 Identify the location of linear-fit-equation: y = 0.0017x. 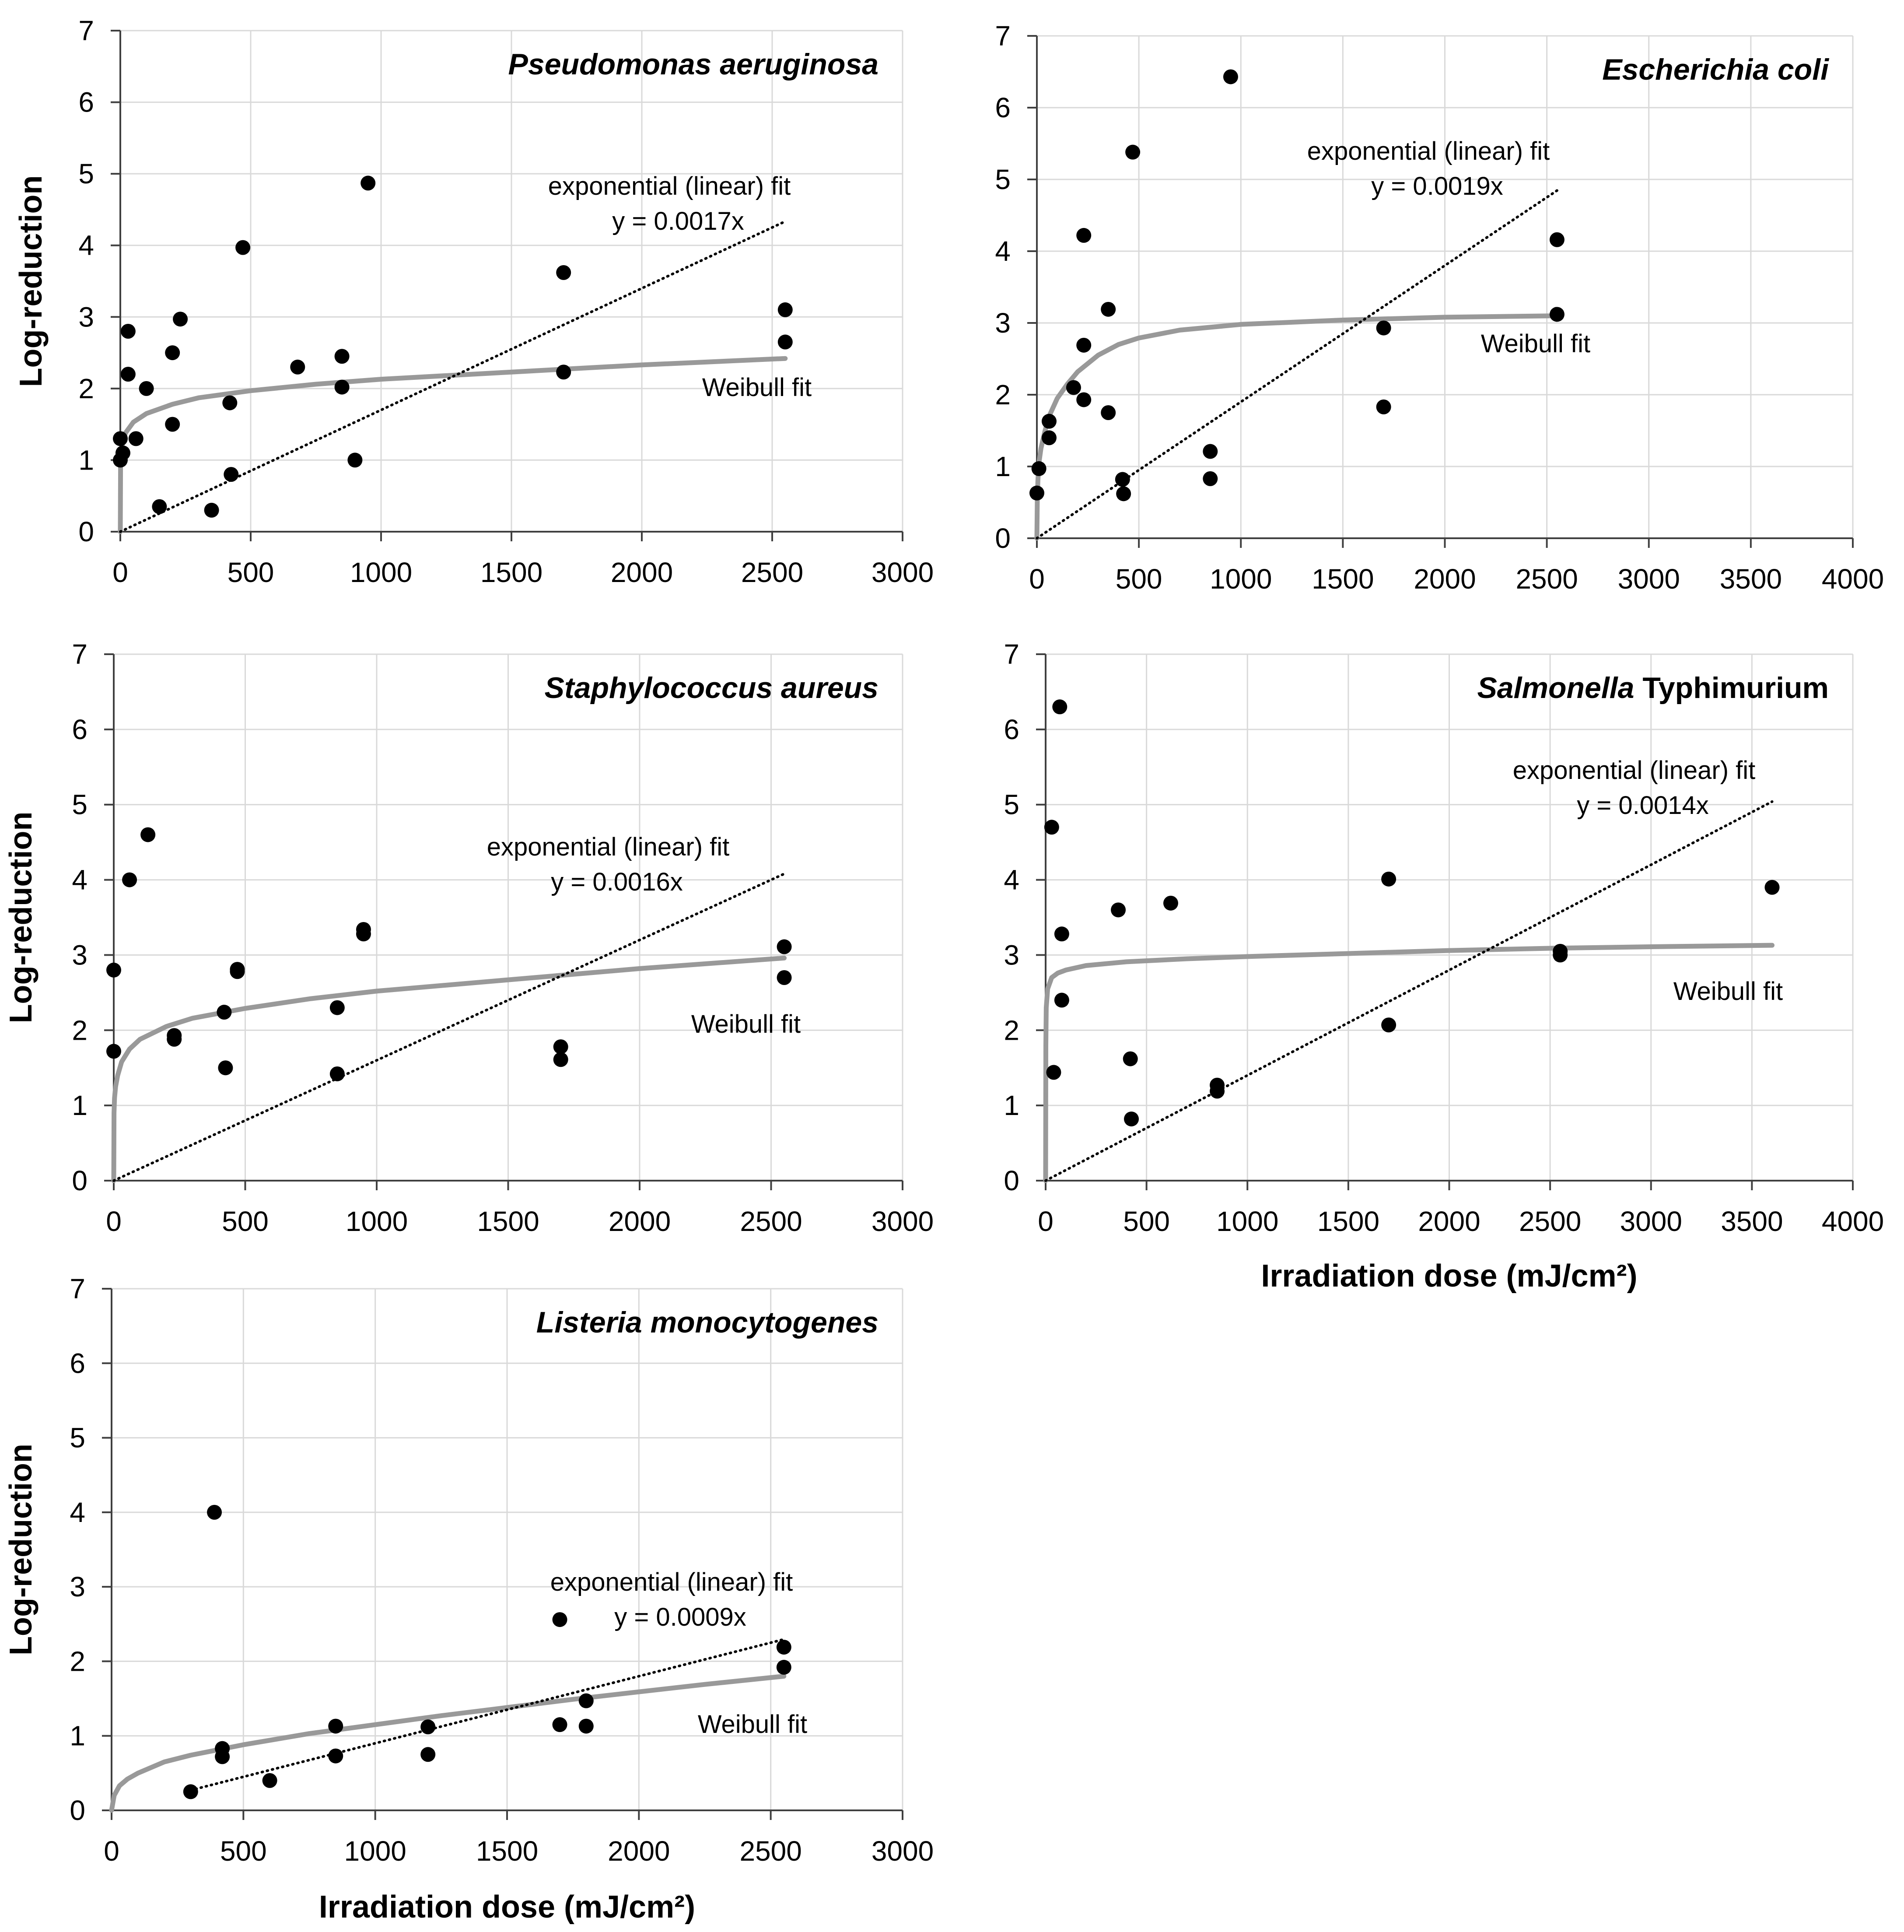
(678, 221).